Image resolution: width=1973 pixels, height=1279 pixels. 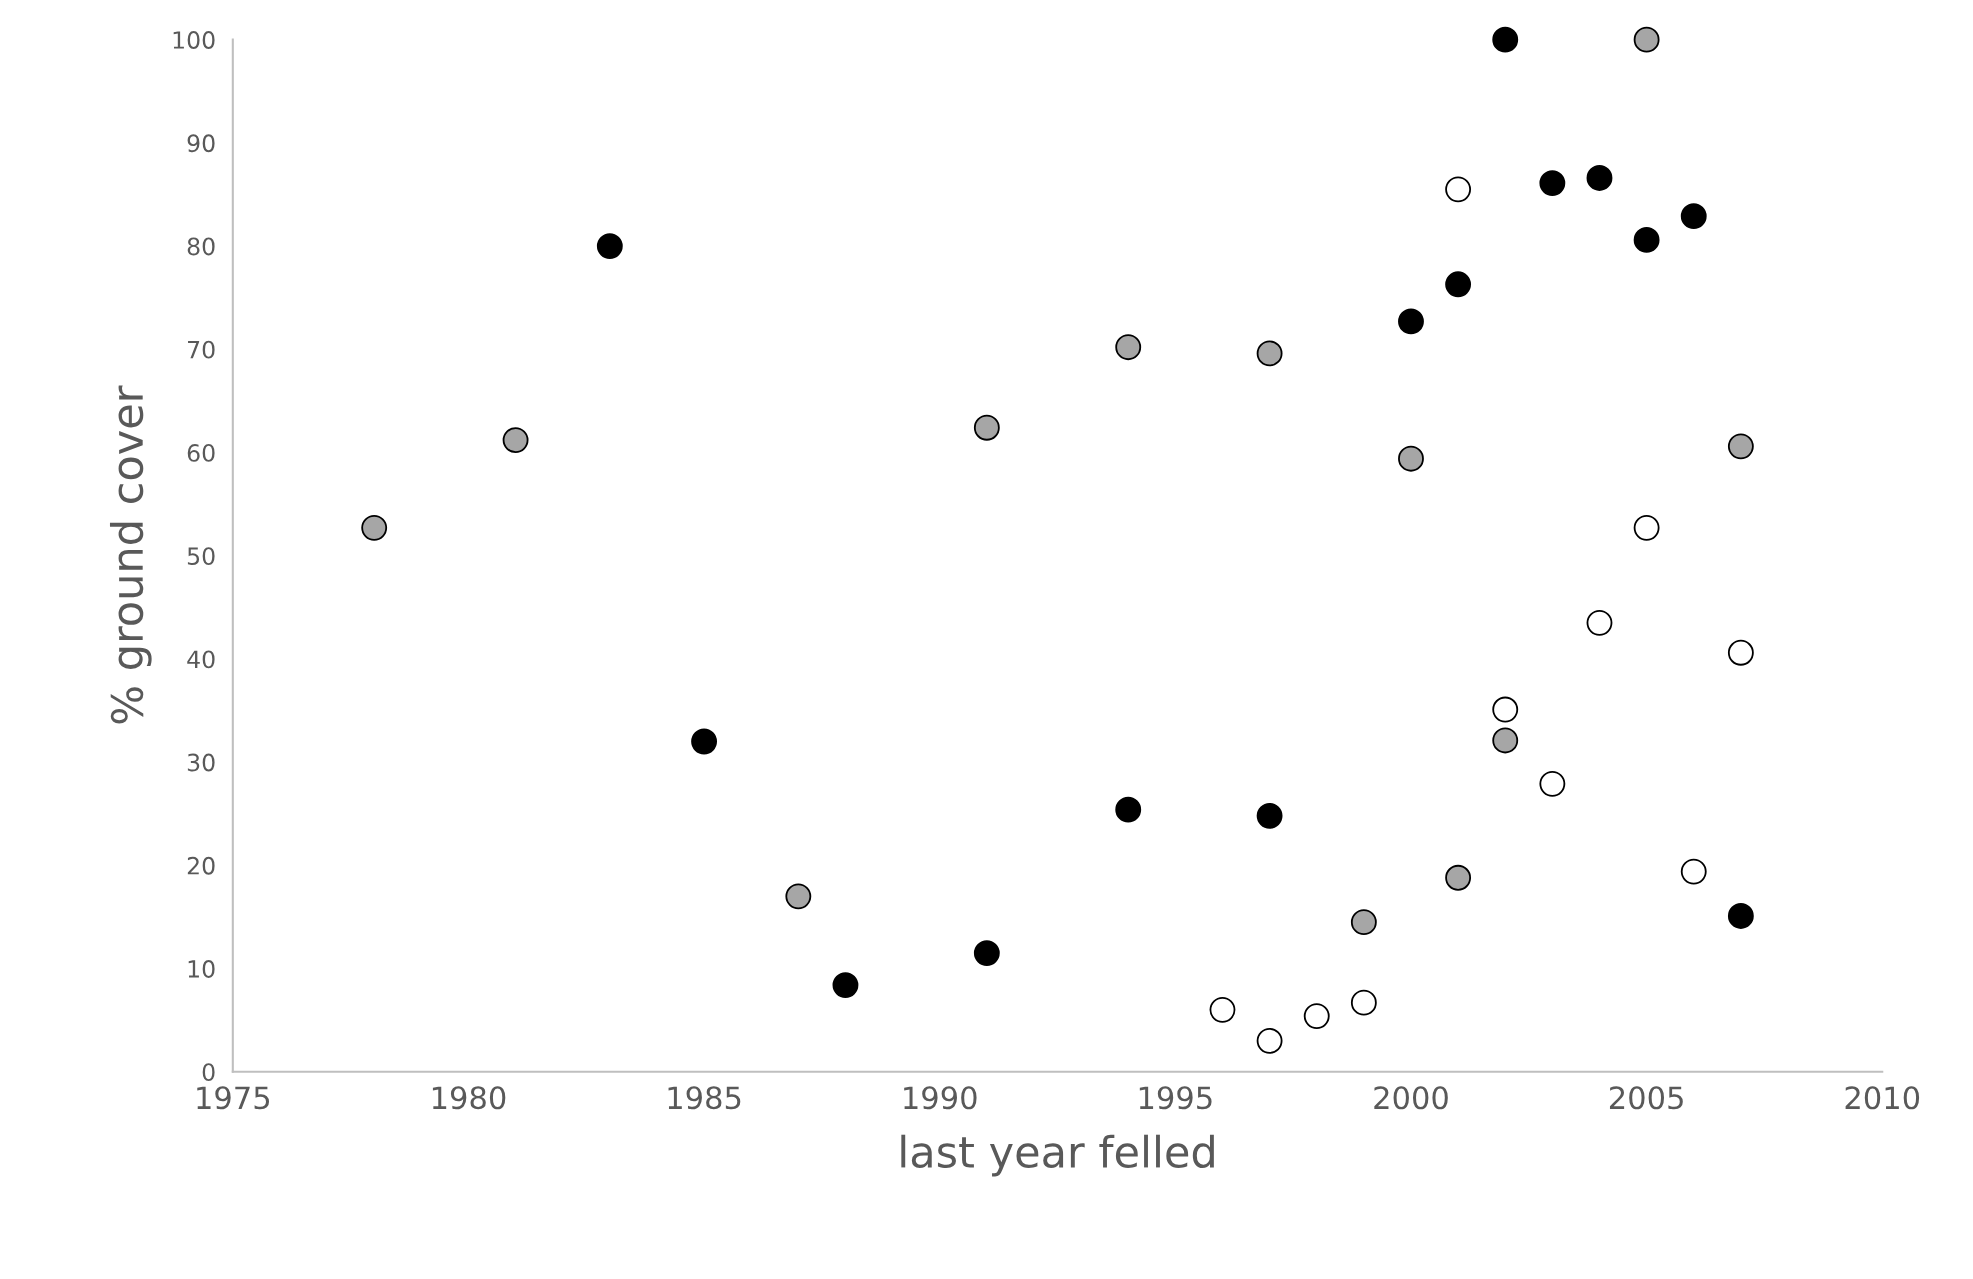 I want to click on y-tick-label: 50, so click(x=201, y=556).